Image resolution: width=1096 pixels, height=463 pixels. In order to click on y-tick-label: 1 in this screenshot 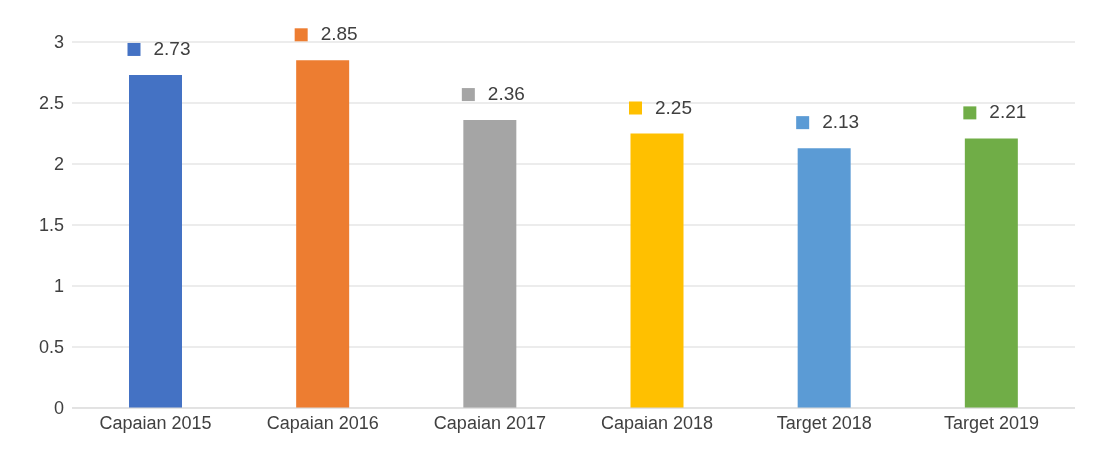, I will do `click(58, 286)`.